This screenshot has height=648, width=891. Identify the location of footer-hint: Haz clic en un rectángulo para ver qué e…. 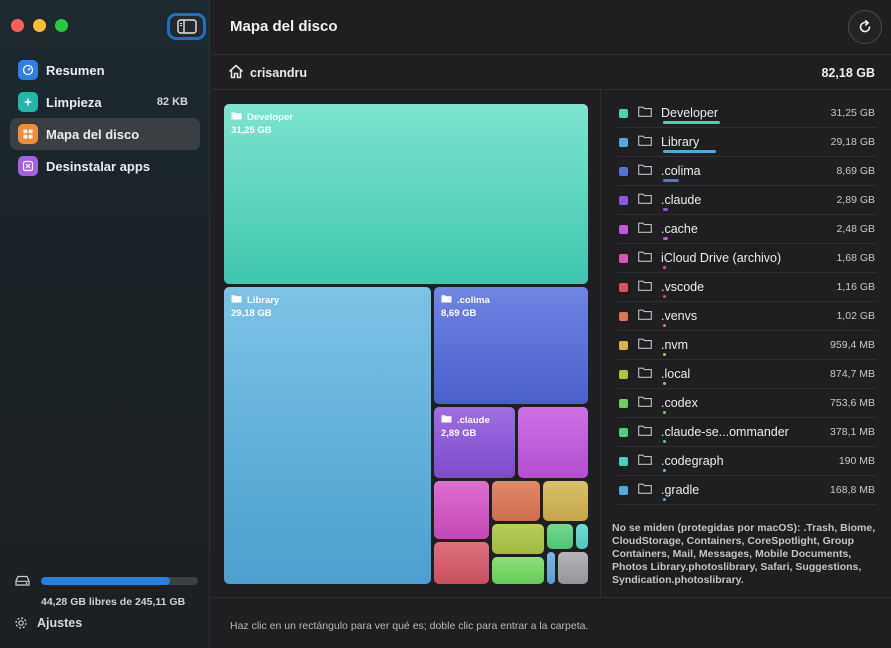
(409, 626).